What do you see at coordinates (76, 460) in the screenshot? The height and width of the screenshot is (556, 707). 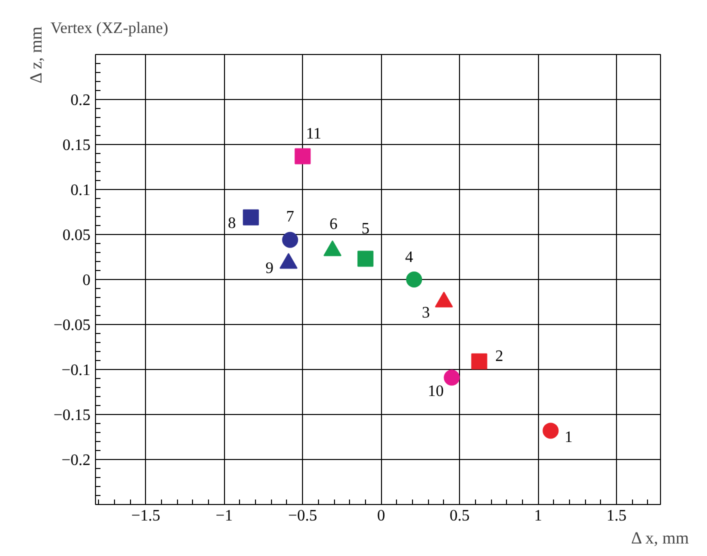 I see `y-tick-label: −0.2` at bounding box center [76, 460].